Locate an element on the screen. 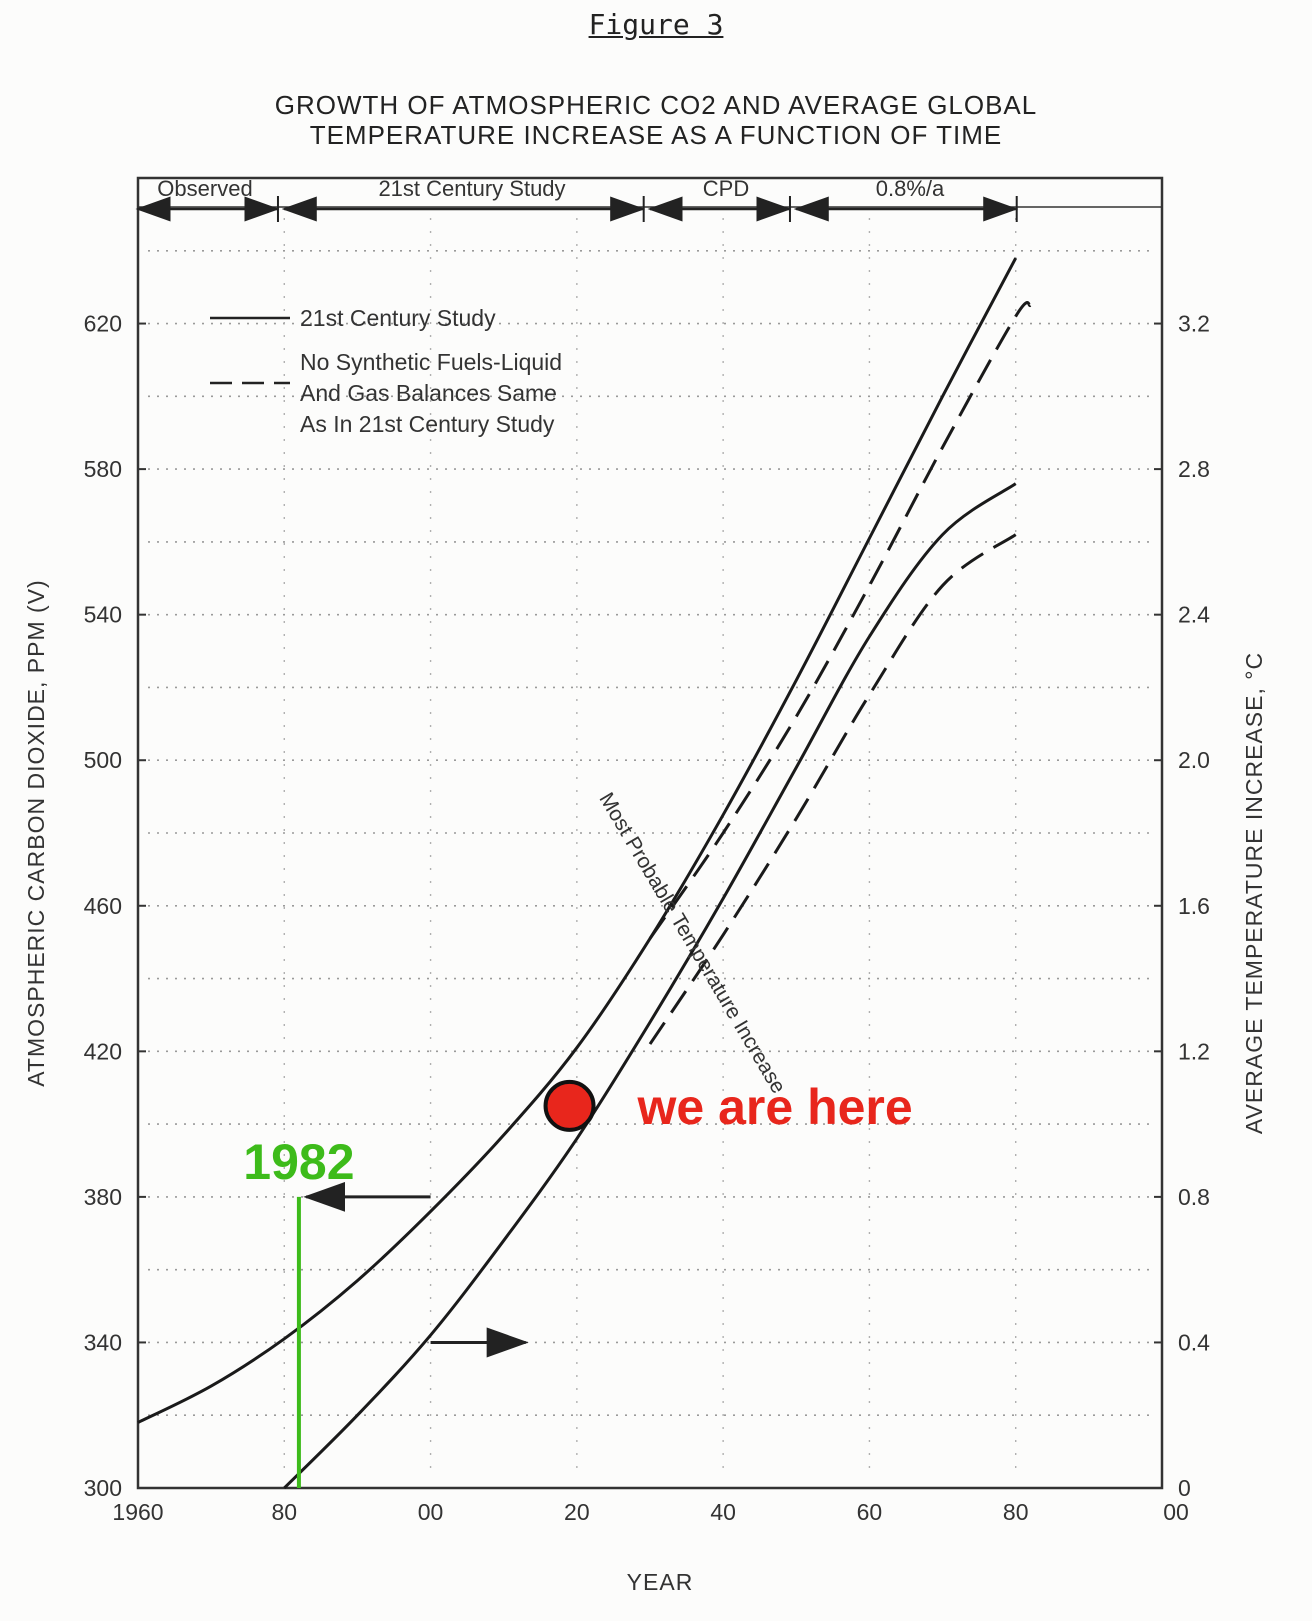  y2-tick-label: 1.6 is located at coordinates (1194, 906).